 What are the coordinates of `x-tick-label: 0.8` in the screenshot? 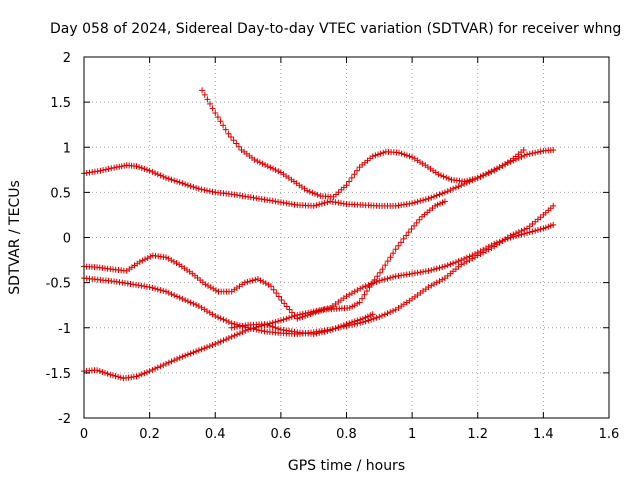 It's located at (346, 434).